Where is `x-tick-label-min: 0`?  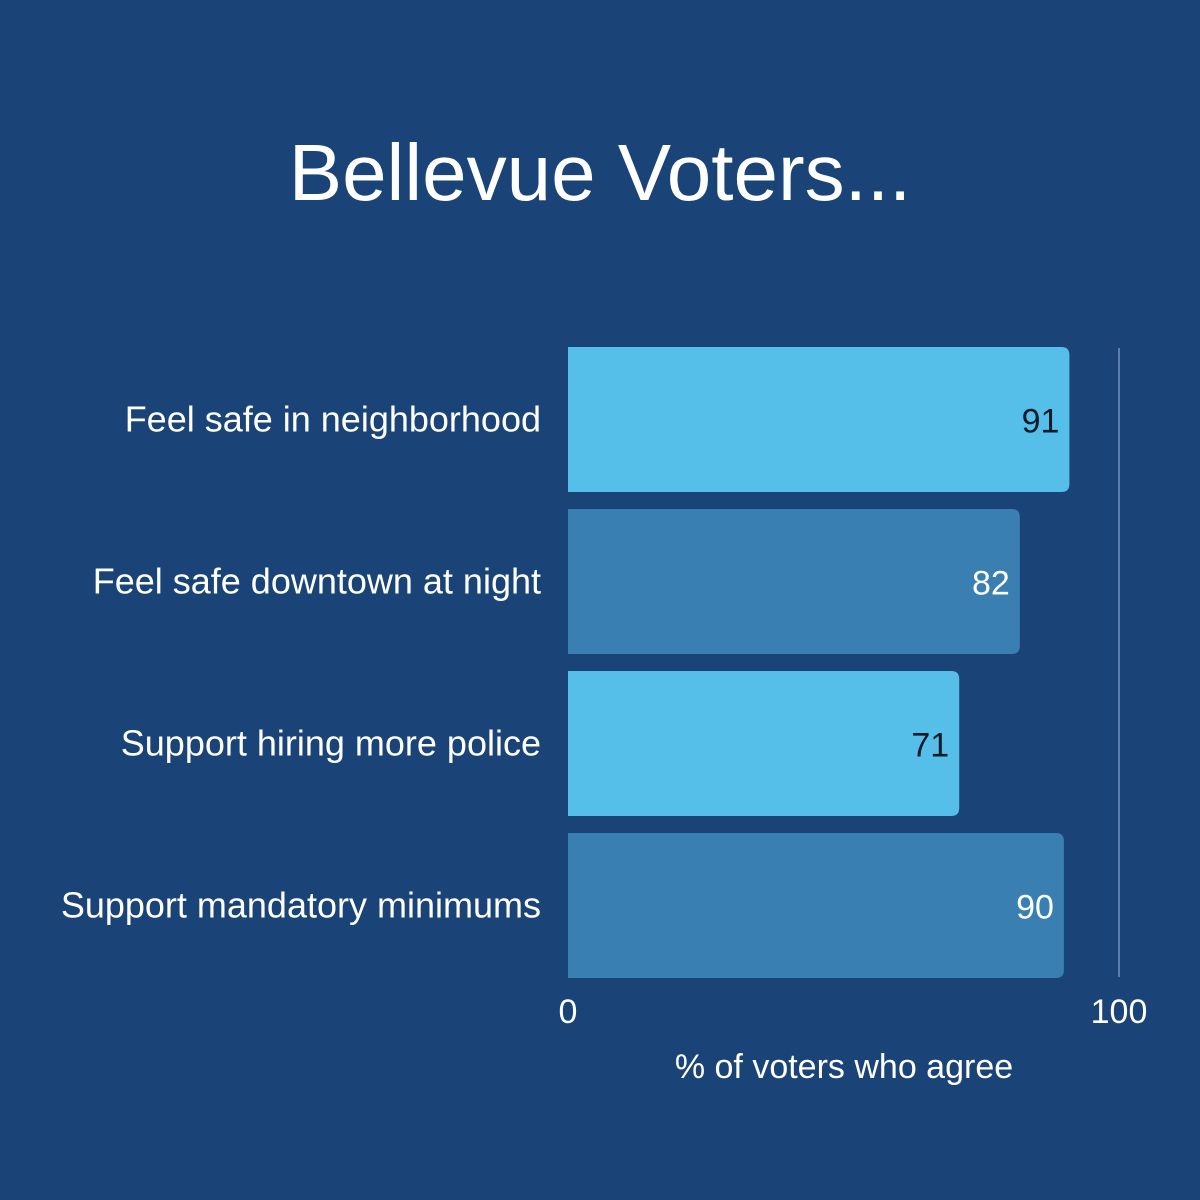 x-tick-label-min: 0 is located at coordinates (568, 1012).